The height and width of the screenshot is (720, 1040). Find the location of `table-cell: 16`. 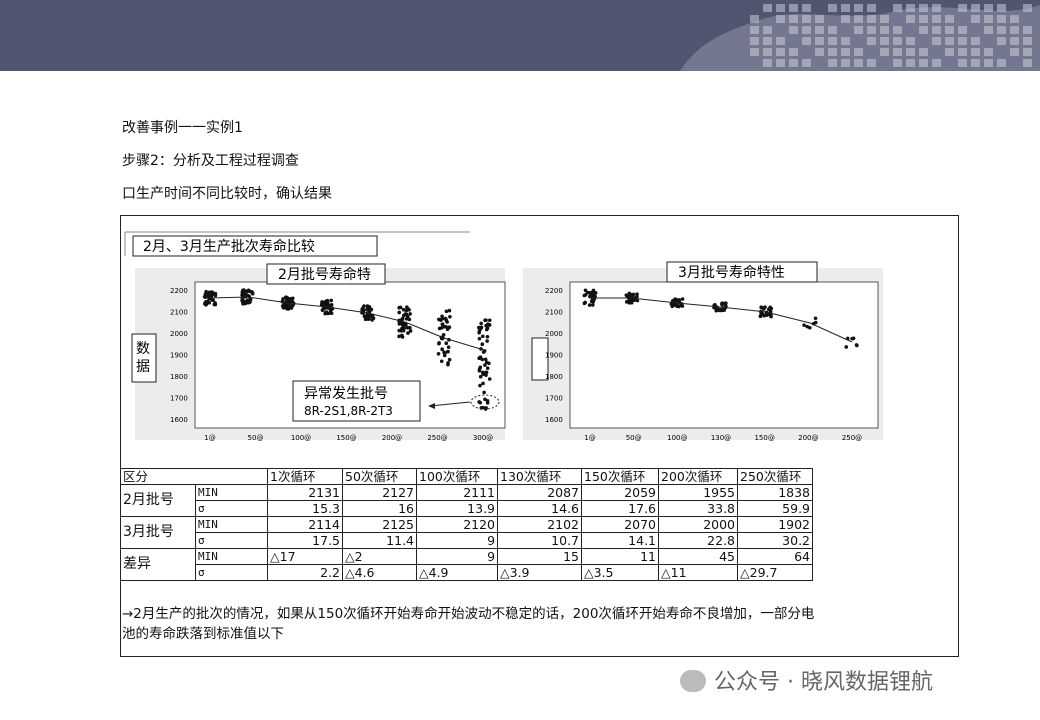

table-cell: 16 is located at coordinates (380, 508).